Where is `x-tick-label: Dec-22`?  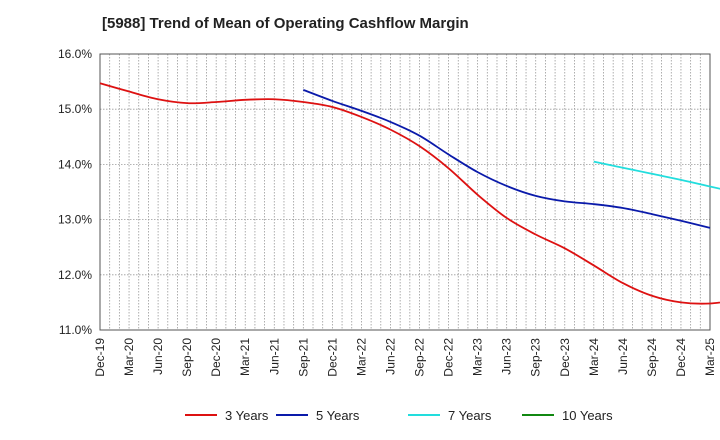
x-tick-label: Dec-22 is located at coordinates (449, 357).